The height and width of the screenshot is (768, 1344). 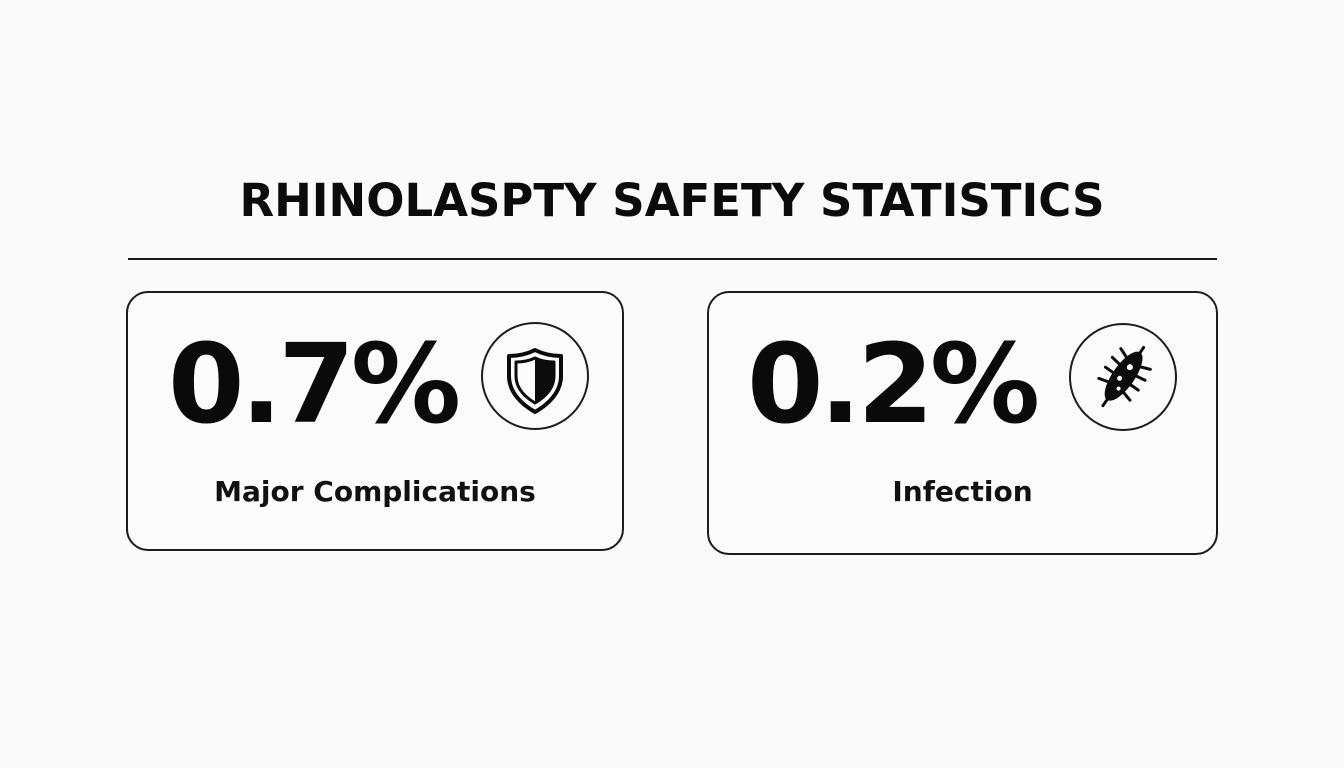 I want to click on stat-label: Infection, so click(x=962, y=491).